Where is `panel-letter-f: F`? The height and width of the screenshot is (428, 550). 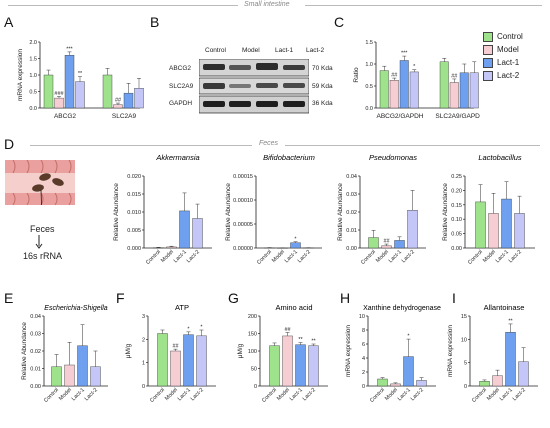 panel-letter-f: F is located at coordinates (120, 298).